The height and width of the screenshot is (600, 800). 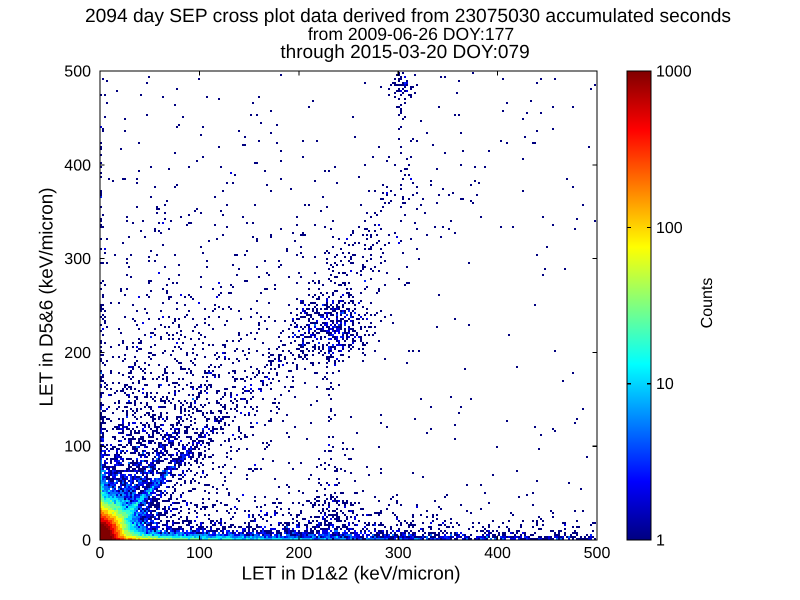 What do you see at coordinates (674, 72) in the screenshot?
I see `svg-text: 1000` at bounding box center [674, 72].